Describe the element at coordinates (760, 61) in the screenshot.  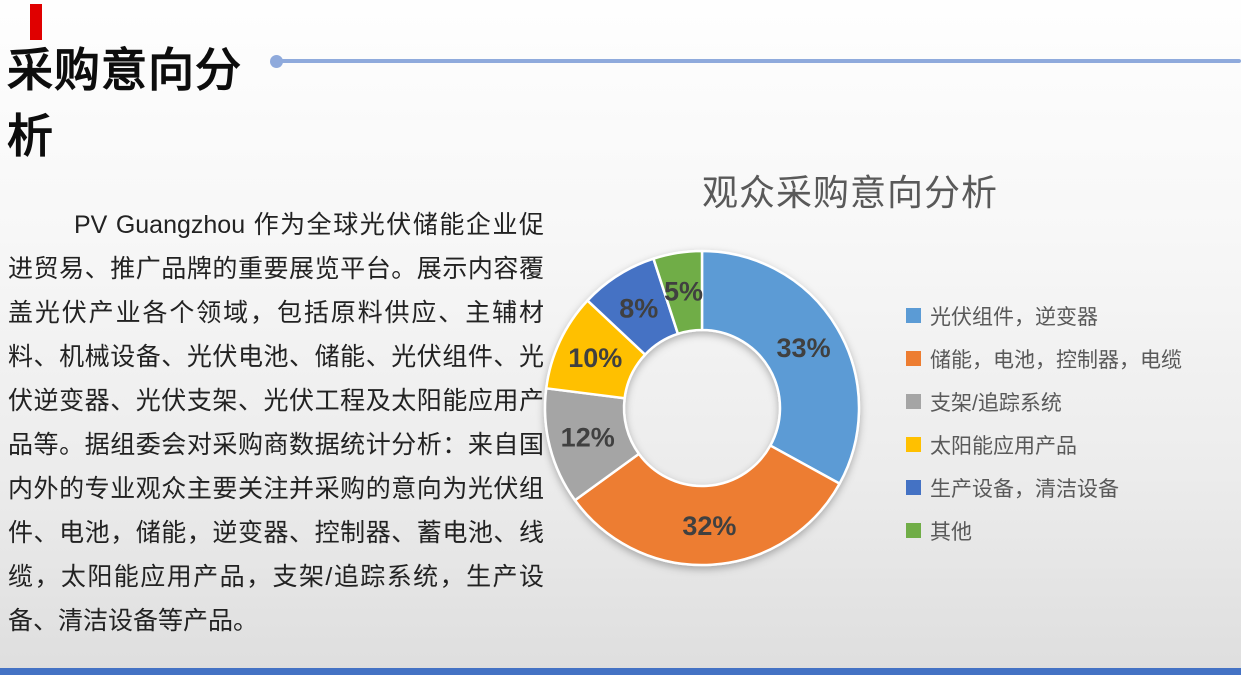
I see `title-divider-line` at that location.